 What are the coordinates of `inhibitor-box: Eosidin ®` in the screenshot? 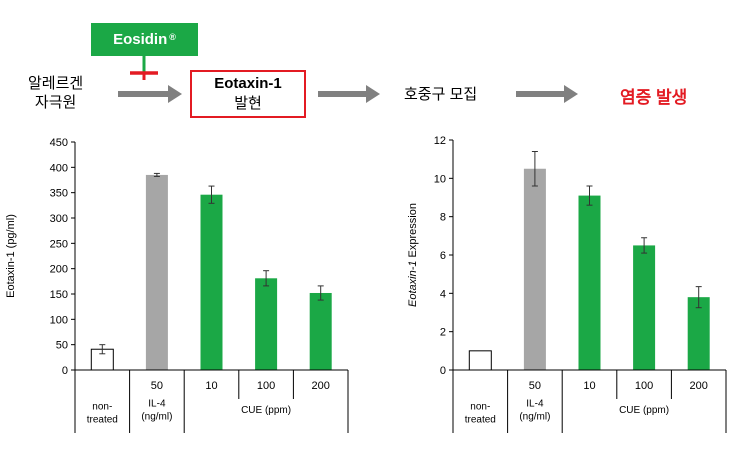 It's located at (144, 39).